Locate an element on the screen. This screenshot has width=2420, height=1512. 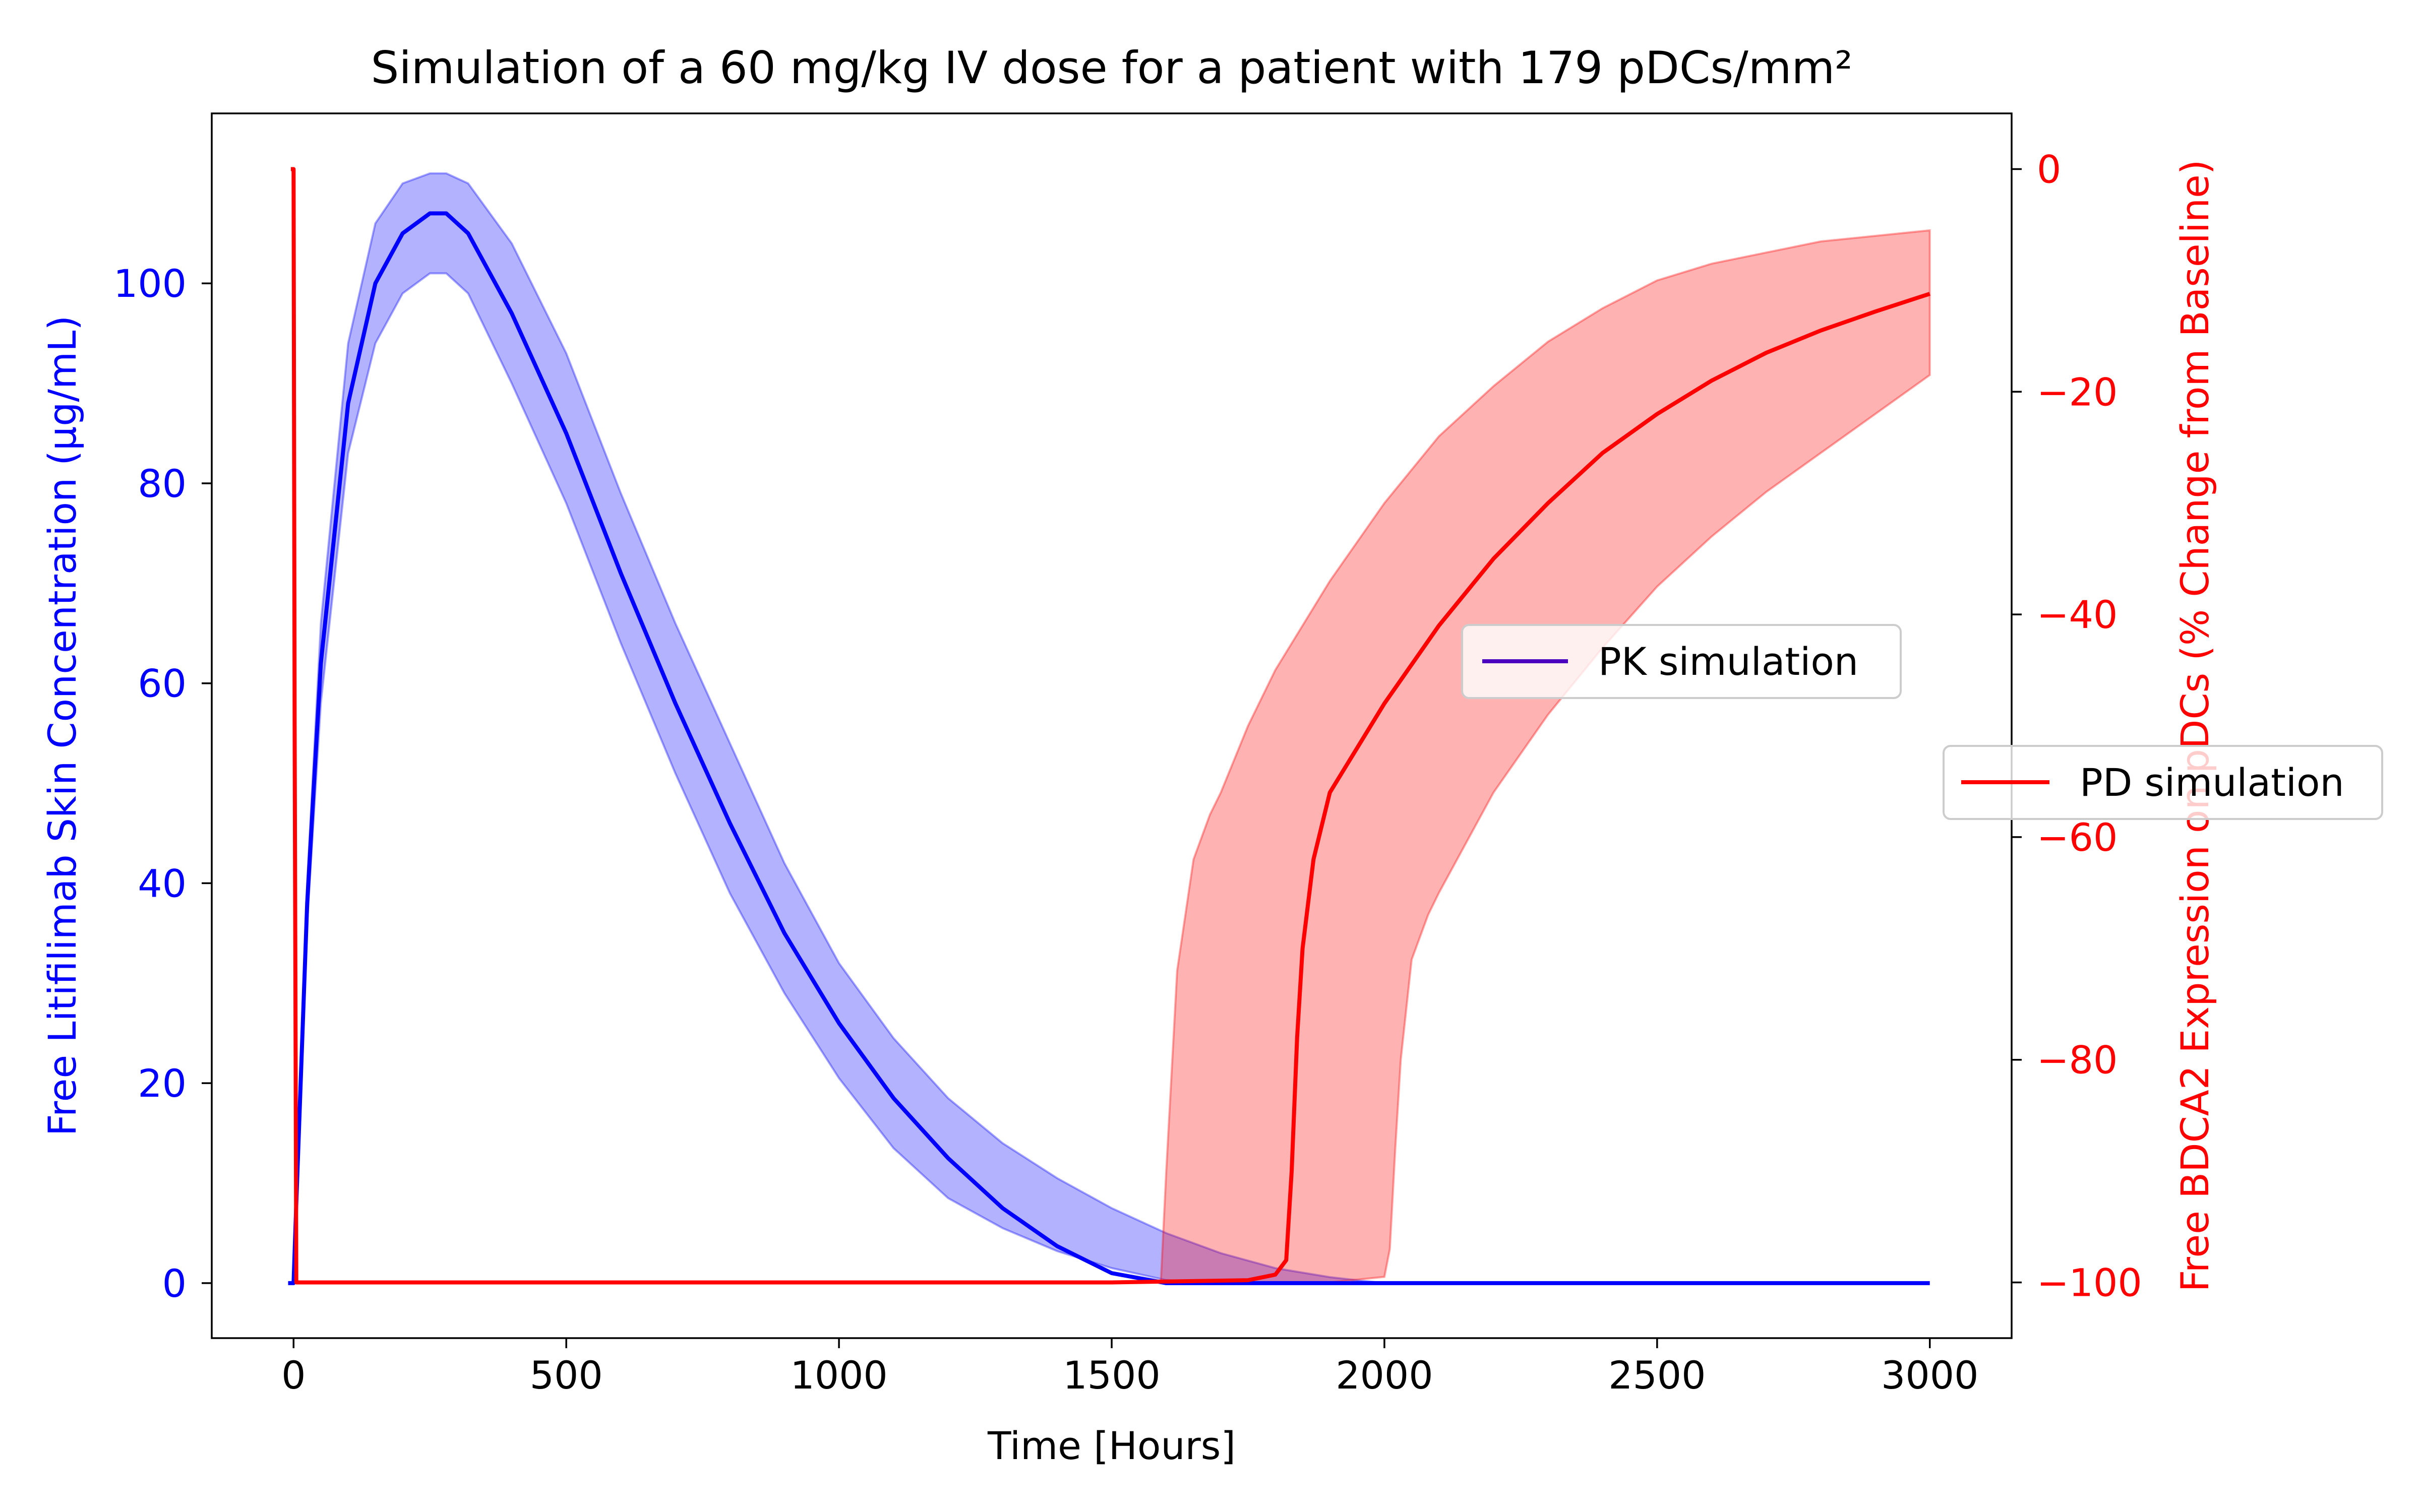
y-right-tick-label: −60 is located at coordinates (2077, 837).